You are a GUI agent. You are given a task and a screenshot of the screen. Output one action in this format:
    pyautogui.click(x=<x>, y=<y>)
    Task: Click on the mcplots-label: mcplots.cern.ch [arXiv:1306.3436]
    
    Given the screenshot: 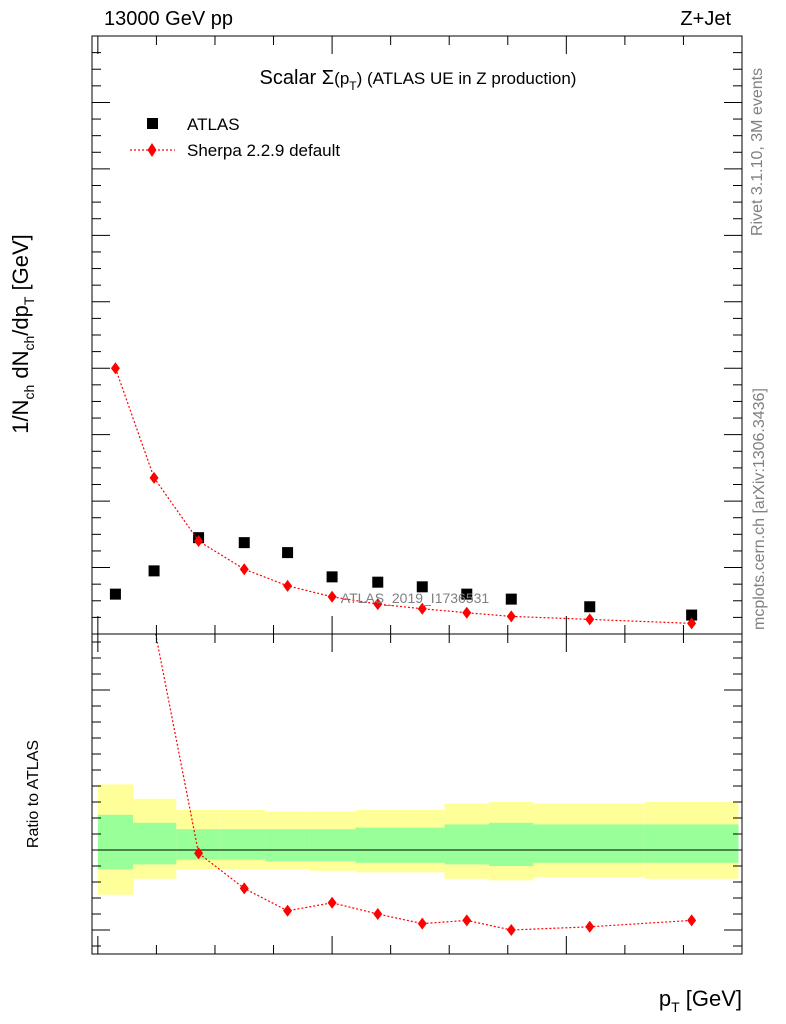 What is the action you would take?
    pyautogui.click(x=759, y=509)
    